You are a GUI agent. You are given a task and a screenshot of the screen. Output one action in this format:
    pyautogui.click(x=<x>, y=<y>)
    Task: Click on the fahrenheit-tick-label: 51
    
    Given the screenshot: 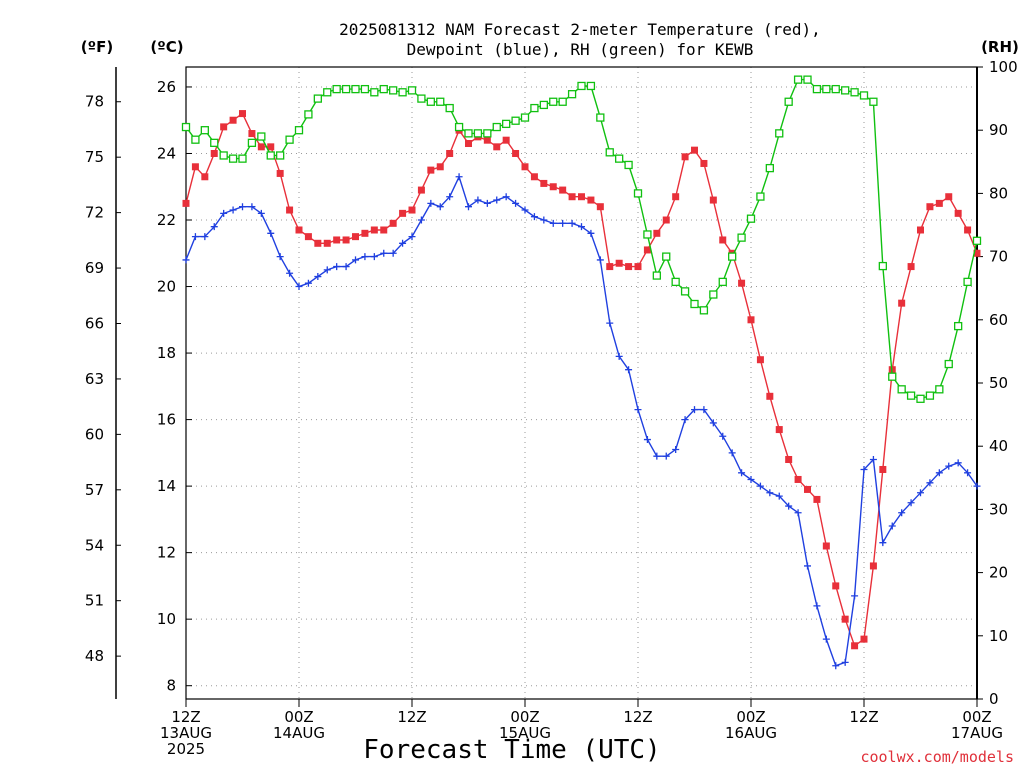 What is the action you would take?
    pyautogui.click(x=94, y=601)
    